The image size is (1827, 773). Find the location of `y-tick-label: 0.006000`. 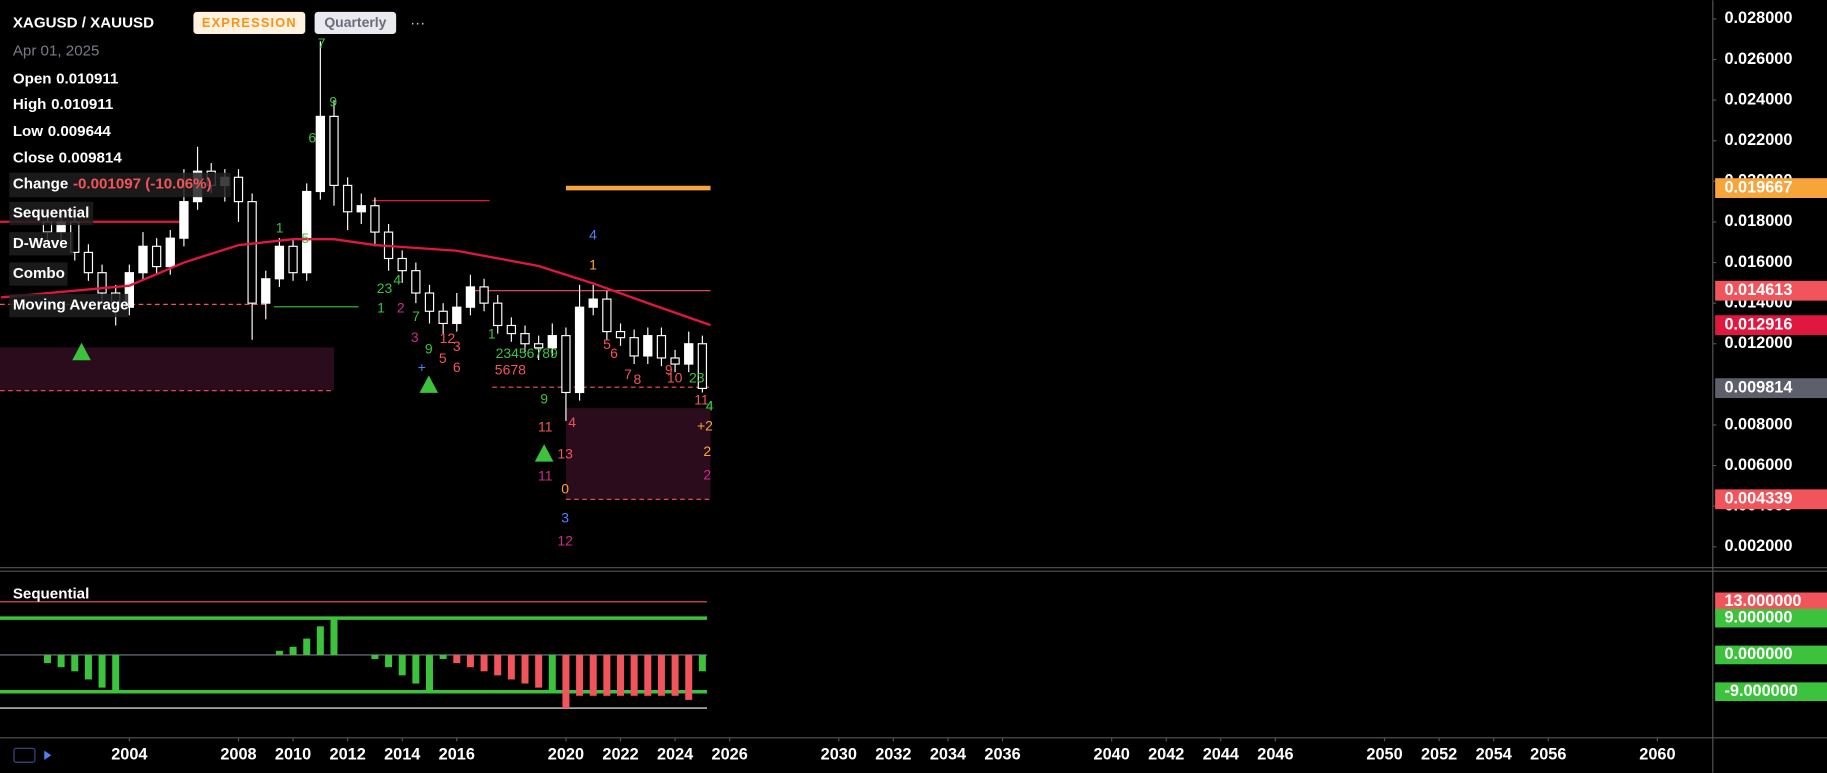

y-tick-label: 0.006000 is located at coordinates (1758, 465).